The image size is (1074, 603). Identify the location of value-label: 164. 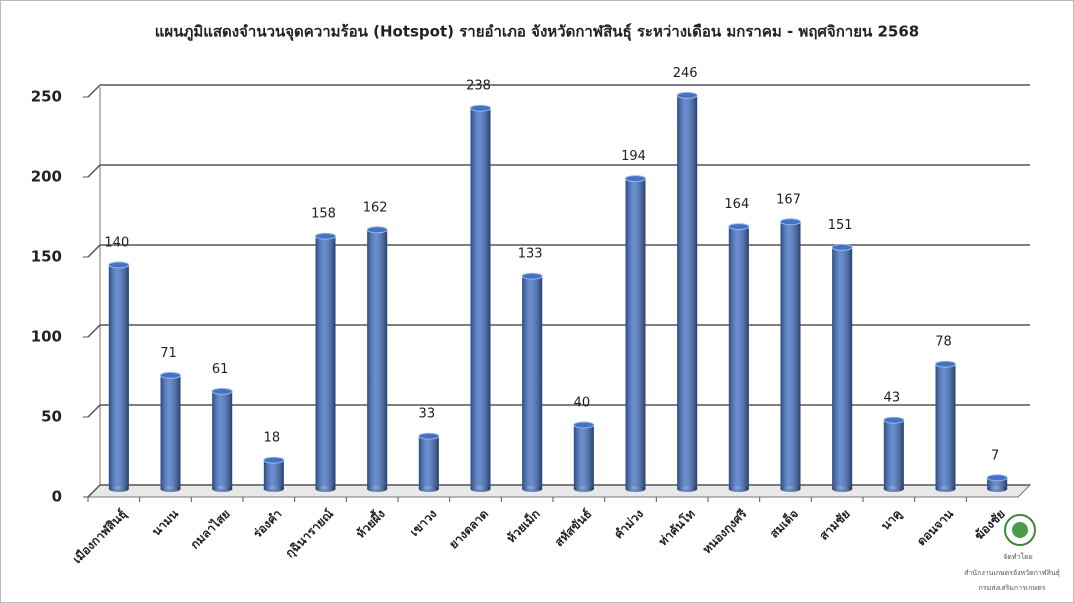
(736, 204).